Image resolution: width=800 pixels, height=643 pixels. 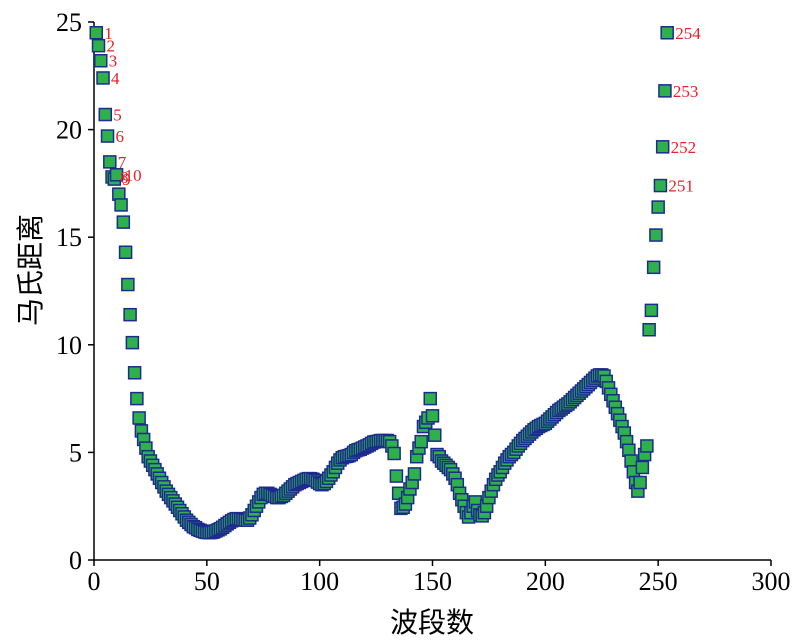 I want to click on x-tick-label: 0, so click(x=94, y=581).